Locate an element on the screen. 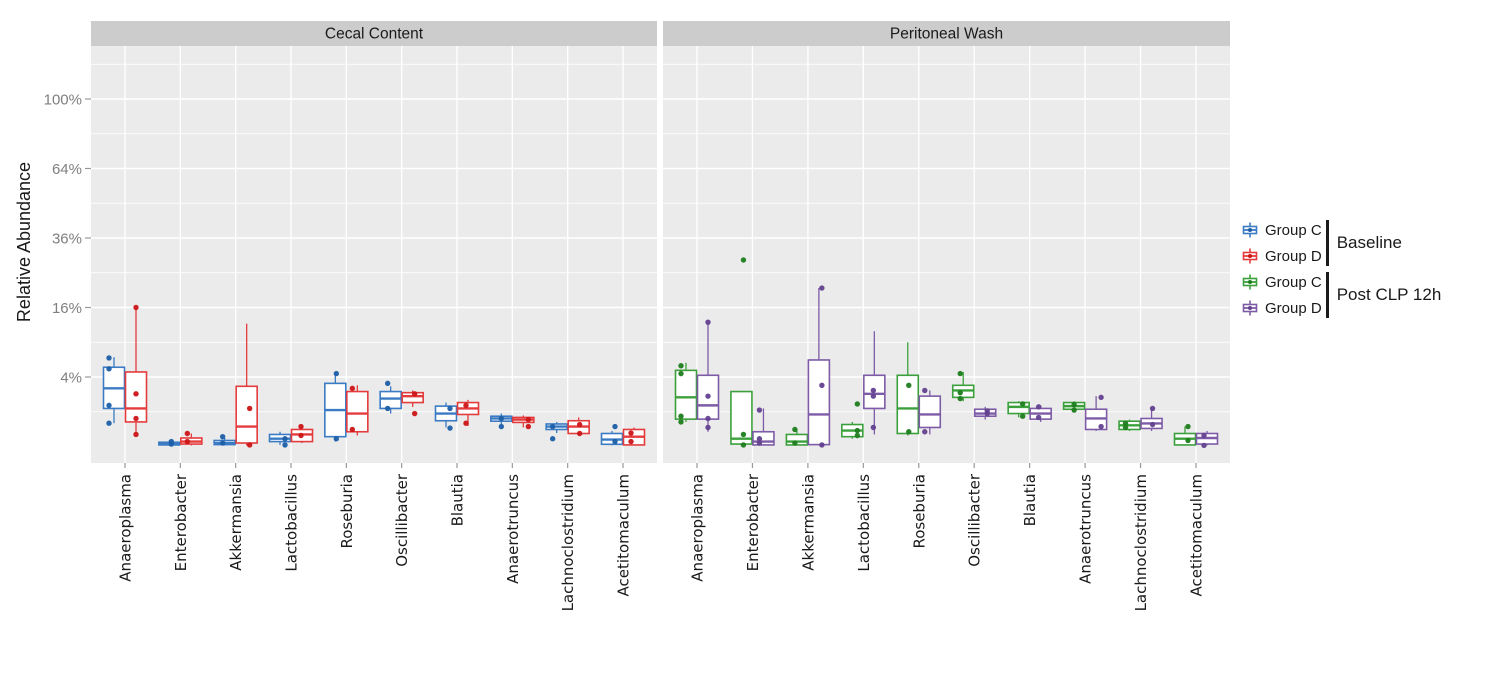 Image resolution: width=1500 pixels, height=678 pixels. facet-title-peritoneal-wash: Peritoneal Wash is located at coordinates (946, 34).